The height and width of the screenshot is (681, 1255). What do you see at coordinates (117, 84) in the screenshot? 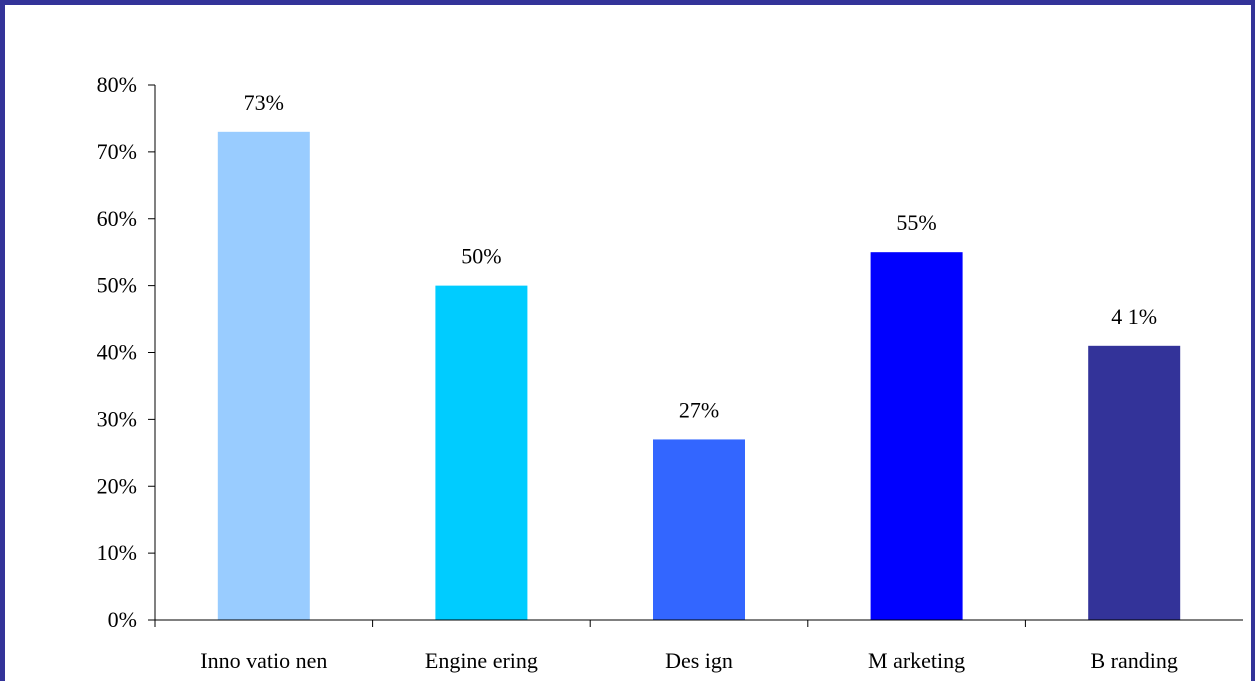
I see `y-tick-label: 80%` at bounding box center [117, 84].